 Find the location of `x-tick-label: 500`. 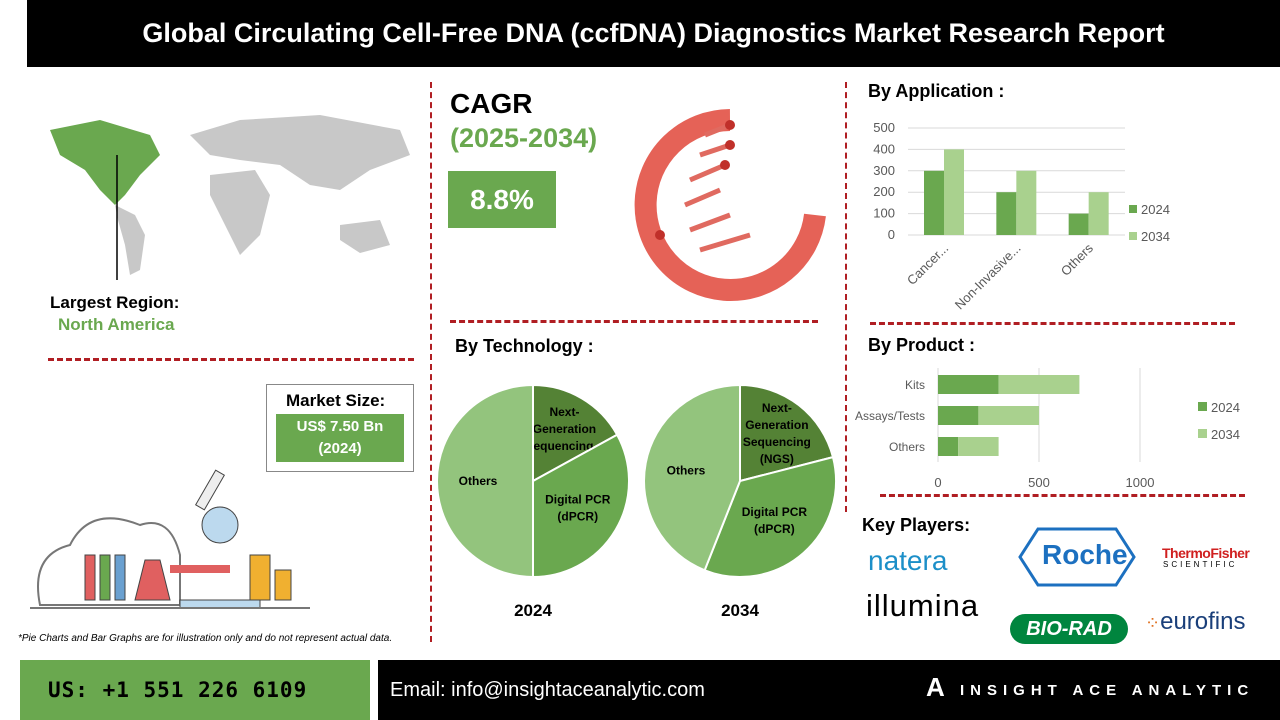

x-tick-label: 500 is located at coordinates (1039, 482).